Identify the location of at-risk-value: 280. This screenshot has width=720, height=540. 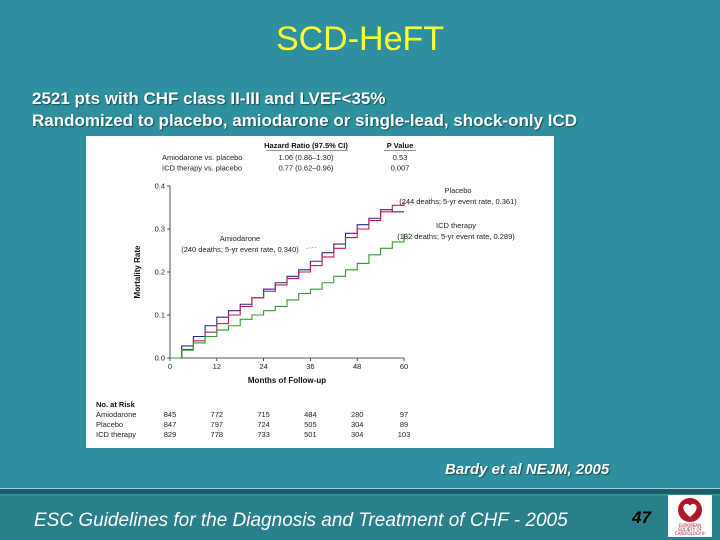
(357, 414).